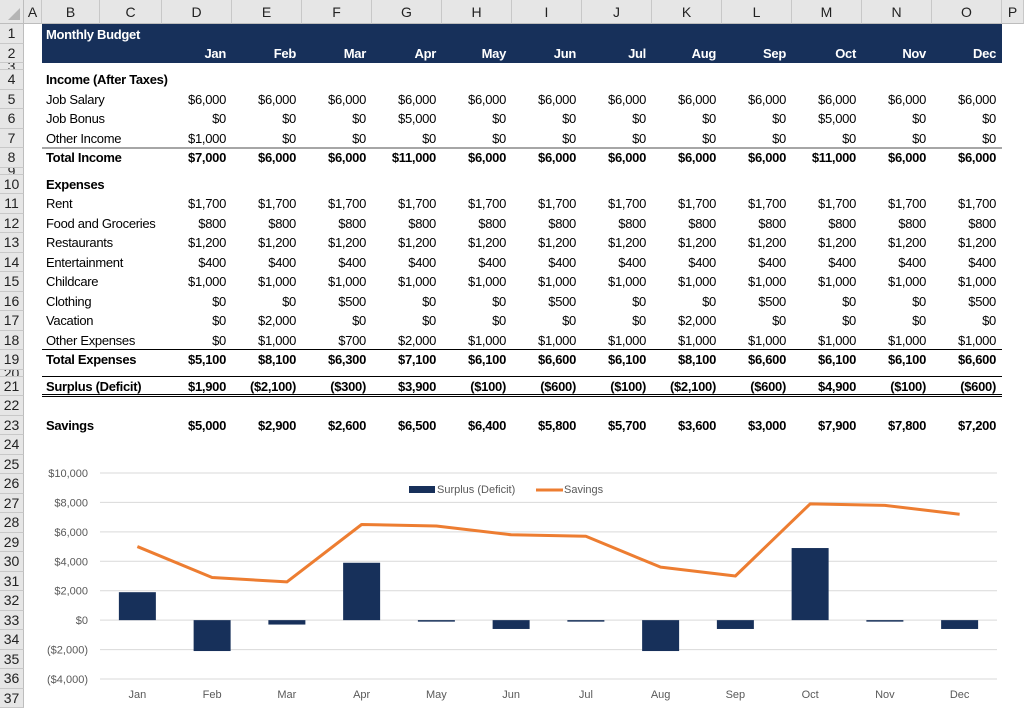  What do you see at coordinates (767, 360) in the screenshot?
I see `cell-total-expenses-sep: $6,600` at bounding box center [767, 360].